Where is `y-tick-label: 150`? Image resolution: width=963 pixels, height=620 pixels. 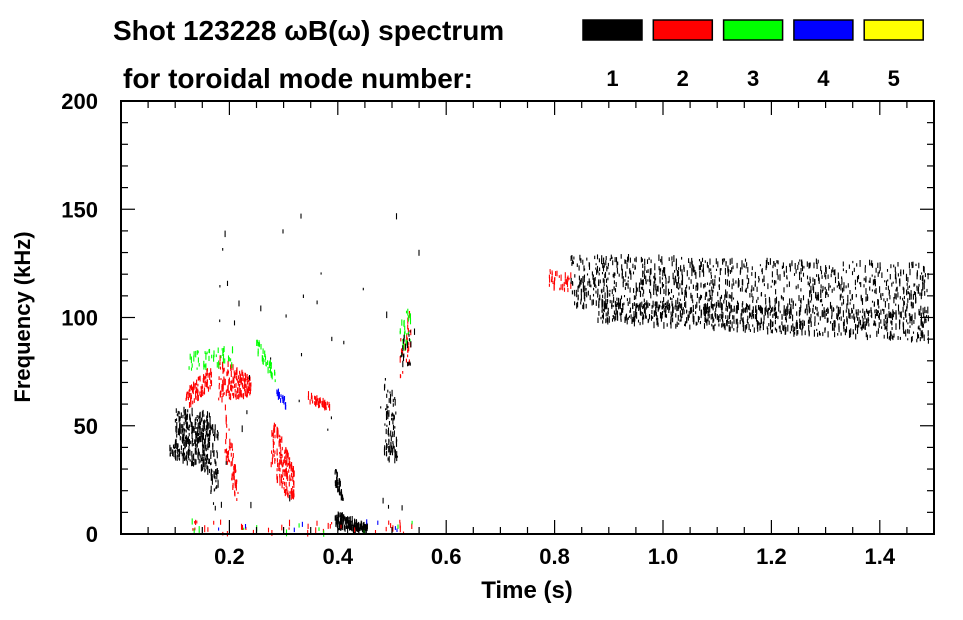 y-tick-label: 150 is located at coordinates (79, 209).